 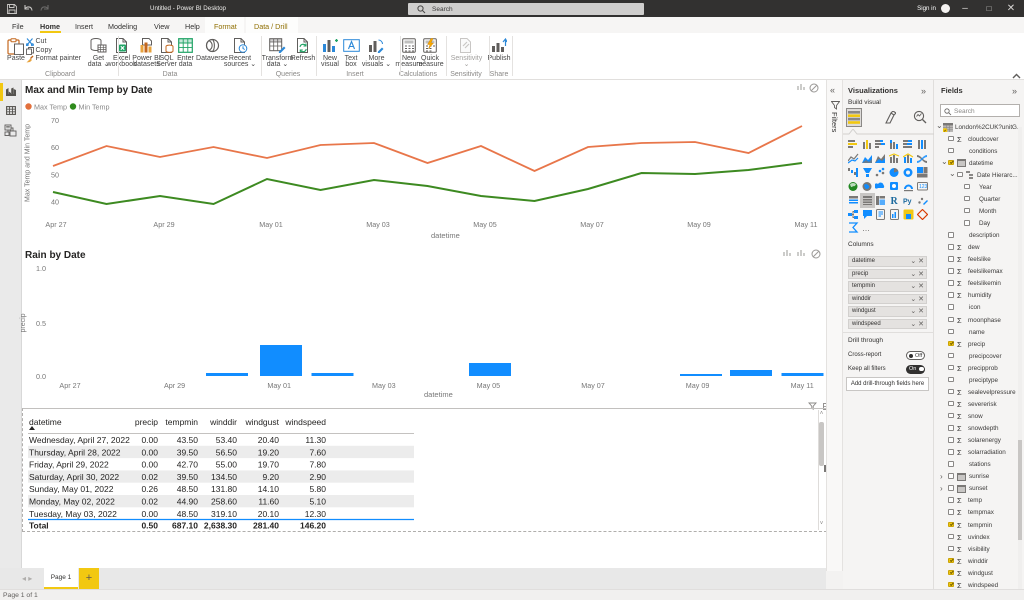 I want to click on svg-text: 53.40, so click(x=227, y=440).